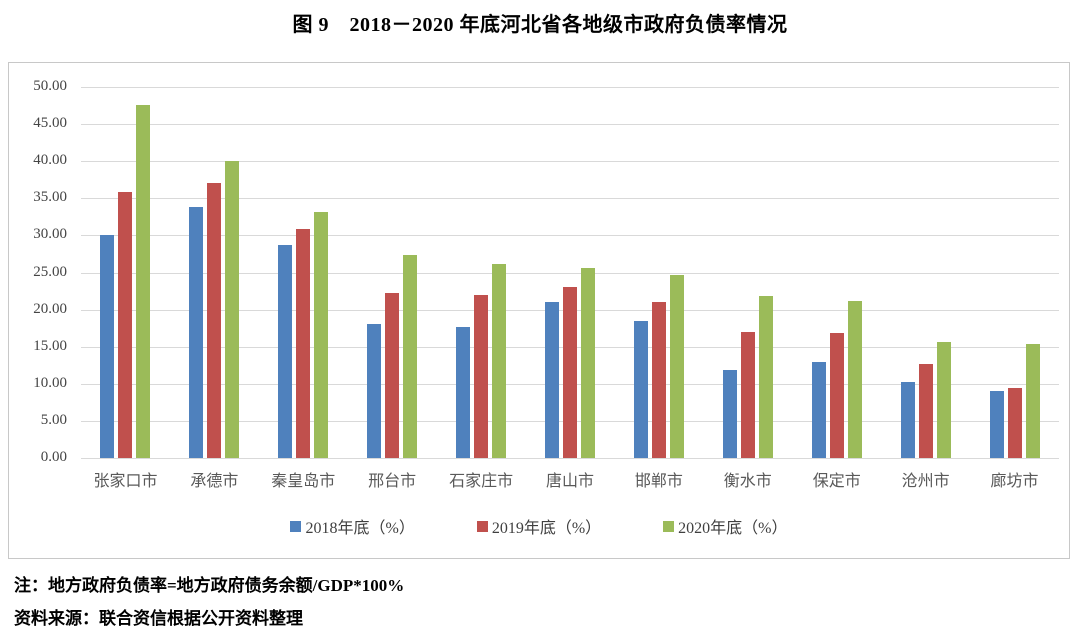 This screenshot has width=1080, height=639. I want to click on legend-item: 2018年底（%）, so click(352, 526).